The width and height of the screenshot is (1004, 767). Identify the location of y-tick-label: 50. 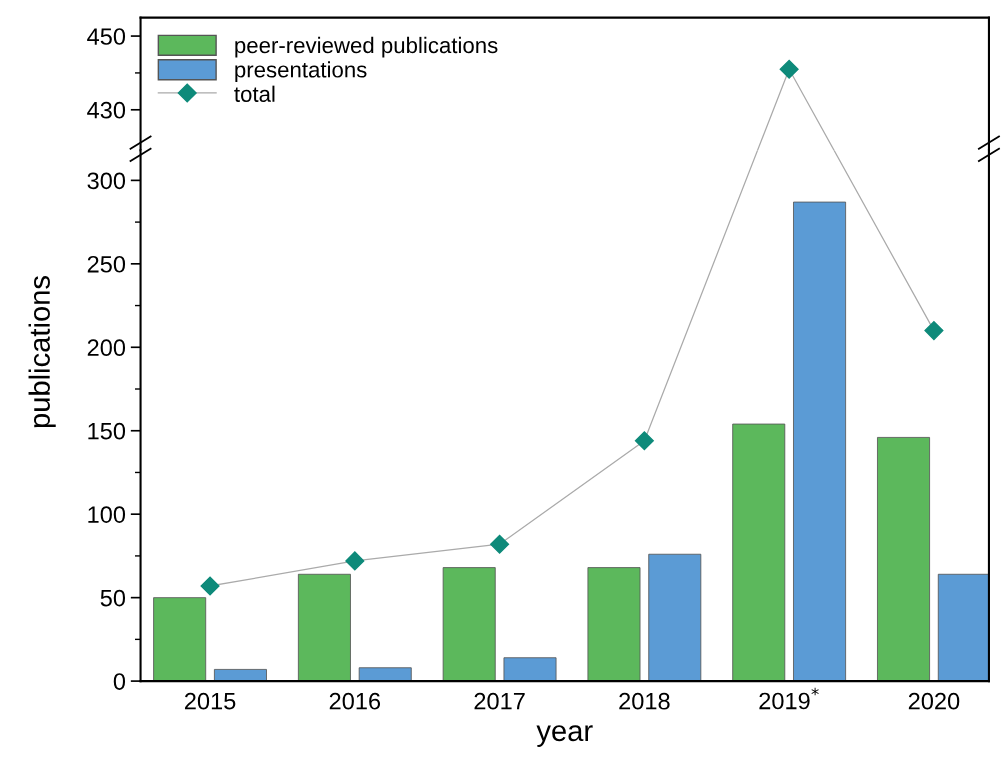
(113, 598).